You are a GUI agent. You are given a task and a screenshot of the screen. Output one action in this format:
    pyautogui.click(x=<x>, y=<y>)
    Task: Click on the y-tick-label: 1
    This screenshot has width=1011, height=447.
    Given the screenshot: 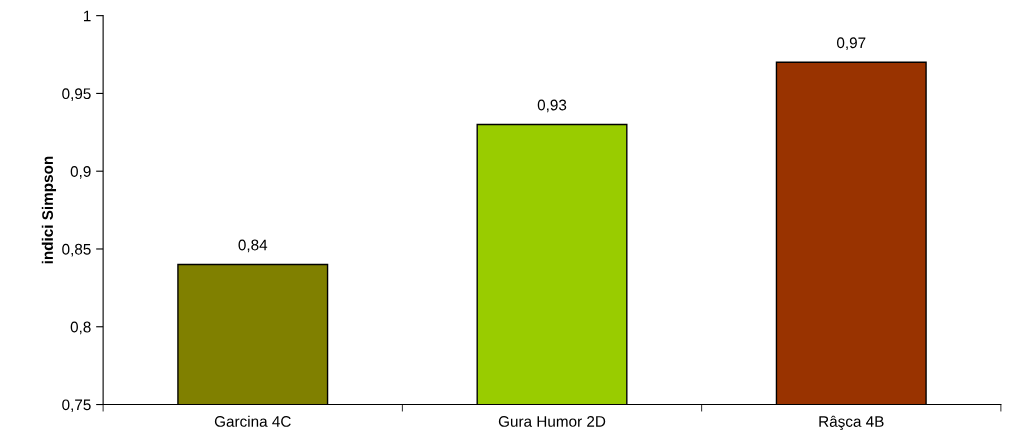 What is the action you would take?
    pyautogui.click(x=87, y=16)
    